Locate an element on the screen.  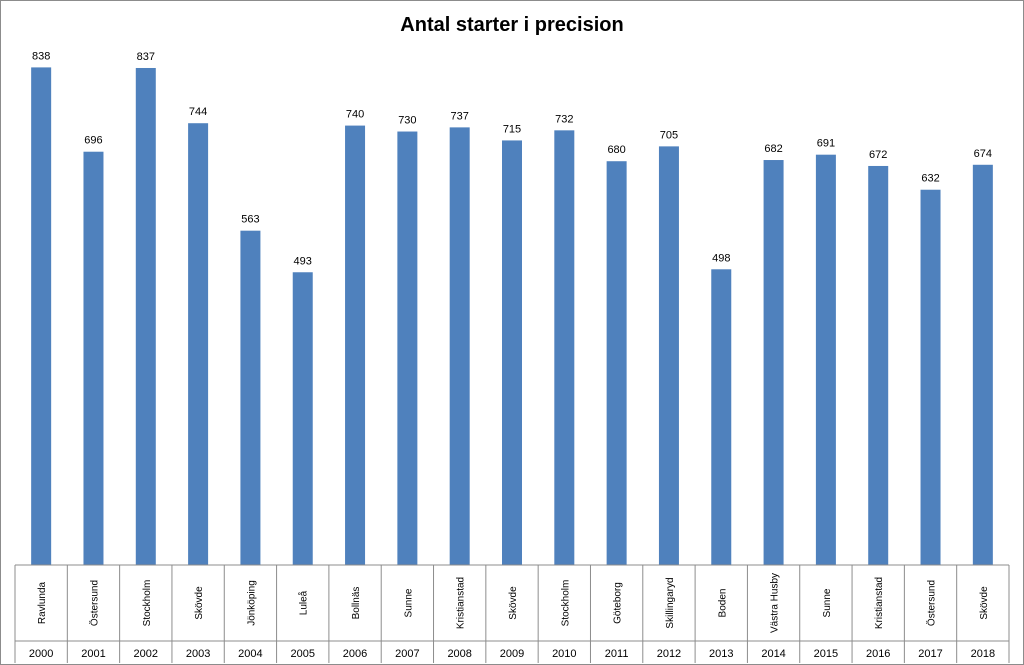
year-label: 2002 is located at coordinates (146, 654).